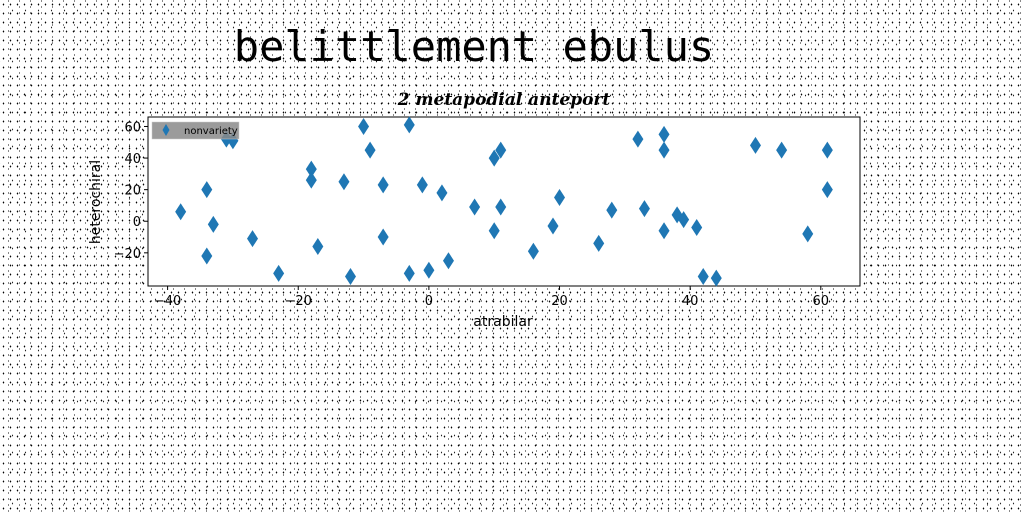 This screenshot has width=1024, height=512. Describe the element at coordinates (503, 322) in the screenshot. I see `x-axis-label: atrabilar` at that location.